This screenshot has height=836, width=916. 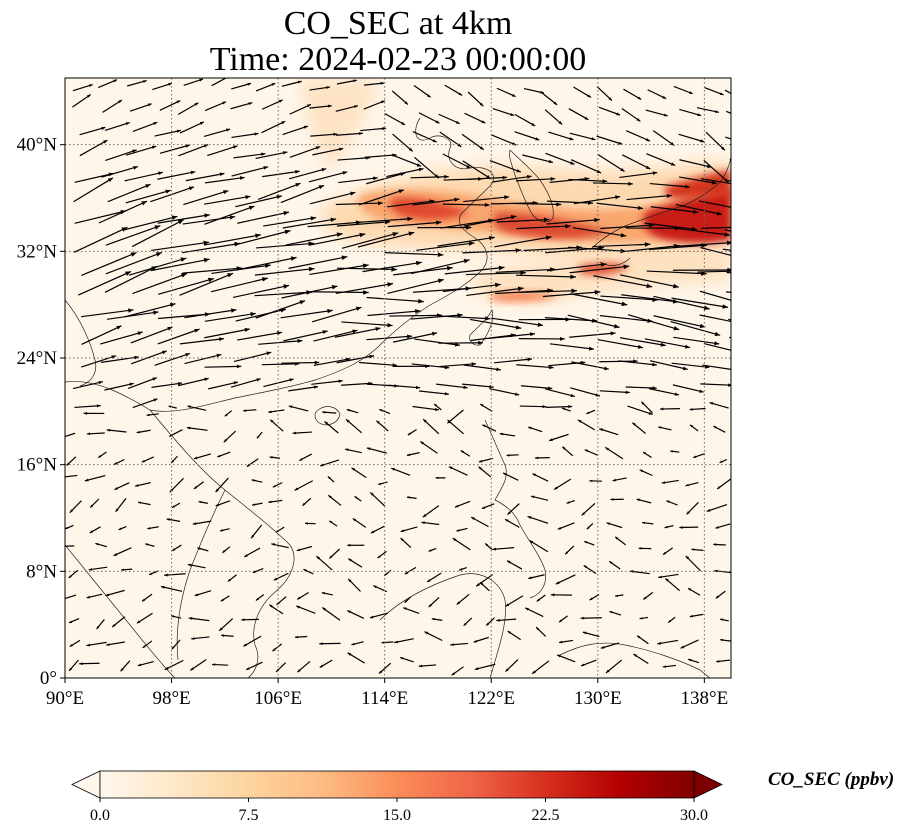 I want to click on co-plume-mid, so click(x=544, y=215).